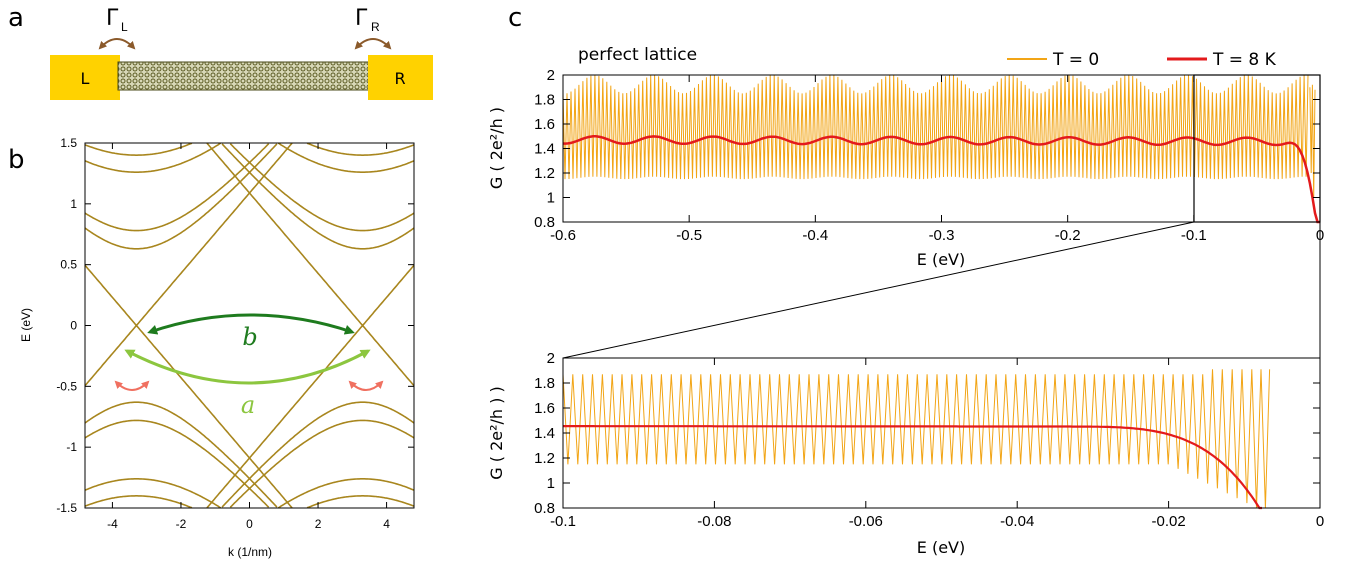 The image size is (1345, 570). Describe the element at coordinates (544, 433) in the screenshot. I see `bot-ytick-label-3: 1.4` at that location.